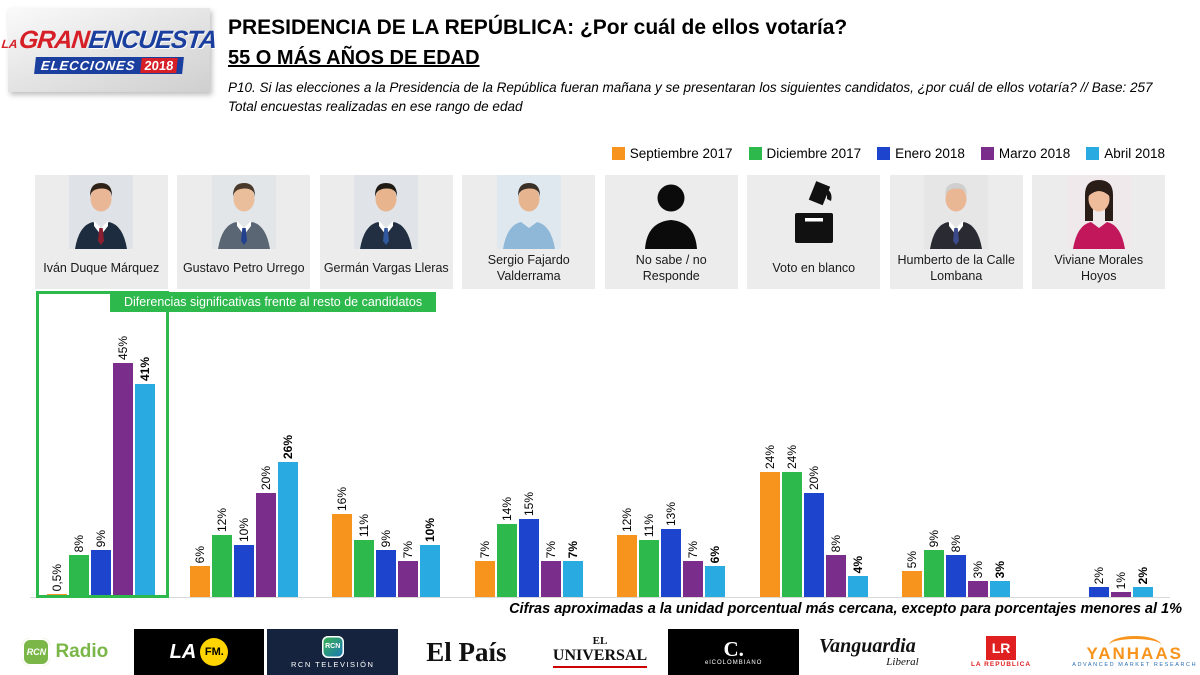  Describe the element at coordinates (265, 477) in the screenshot. I see `bar-value-label: 20%` at that location.